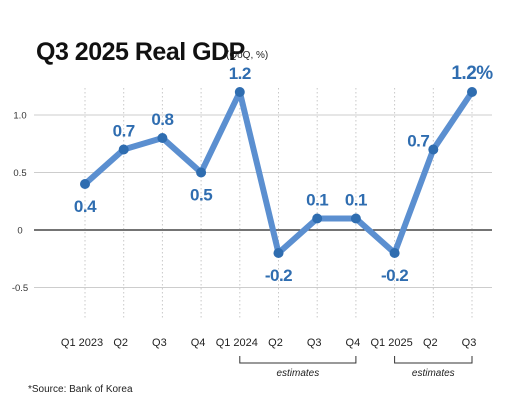 This screenshot has width=520, height=400. Describe the element at coordinates (472, 73) in the screenshot. I see `data-label: 1.2%` at that location.